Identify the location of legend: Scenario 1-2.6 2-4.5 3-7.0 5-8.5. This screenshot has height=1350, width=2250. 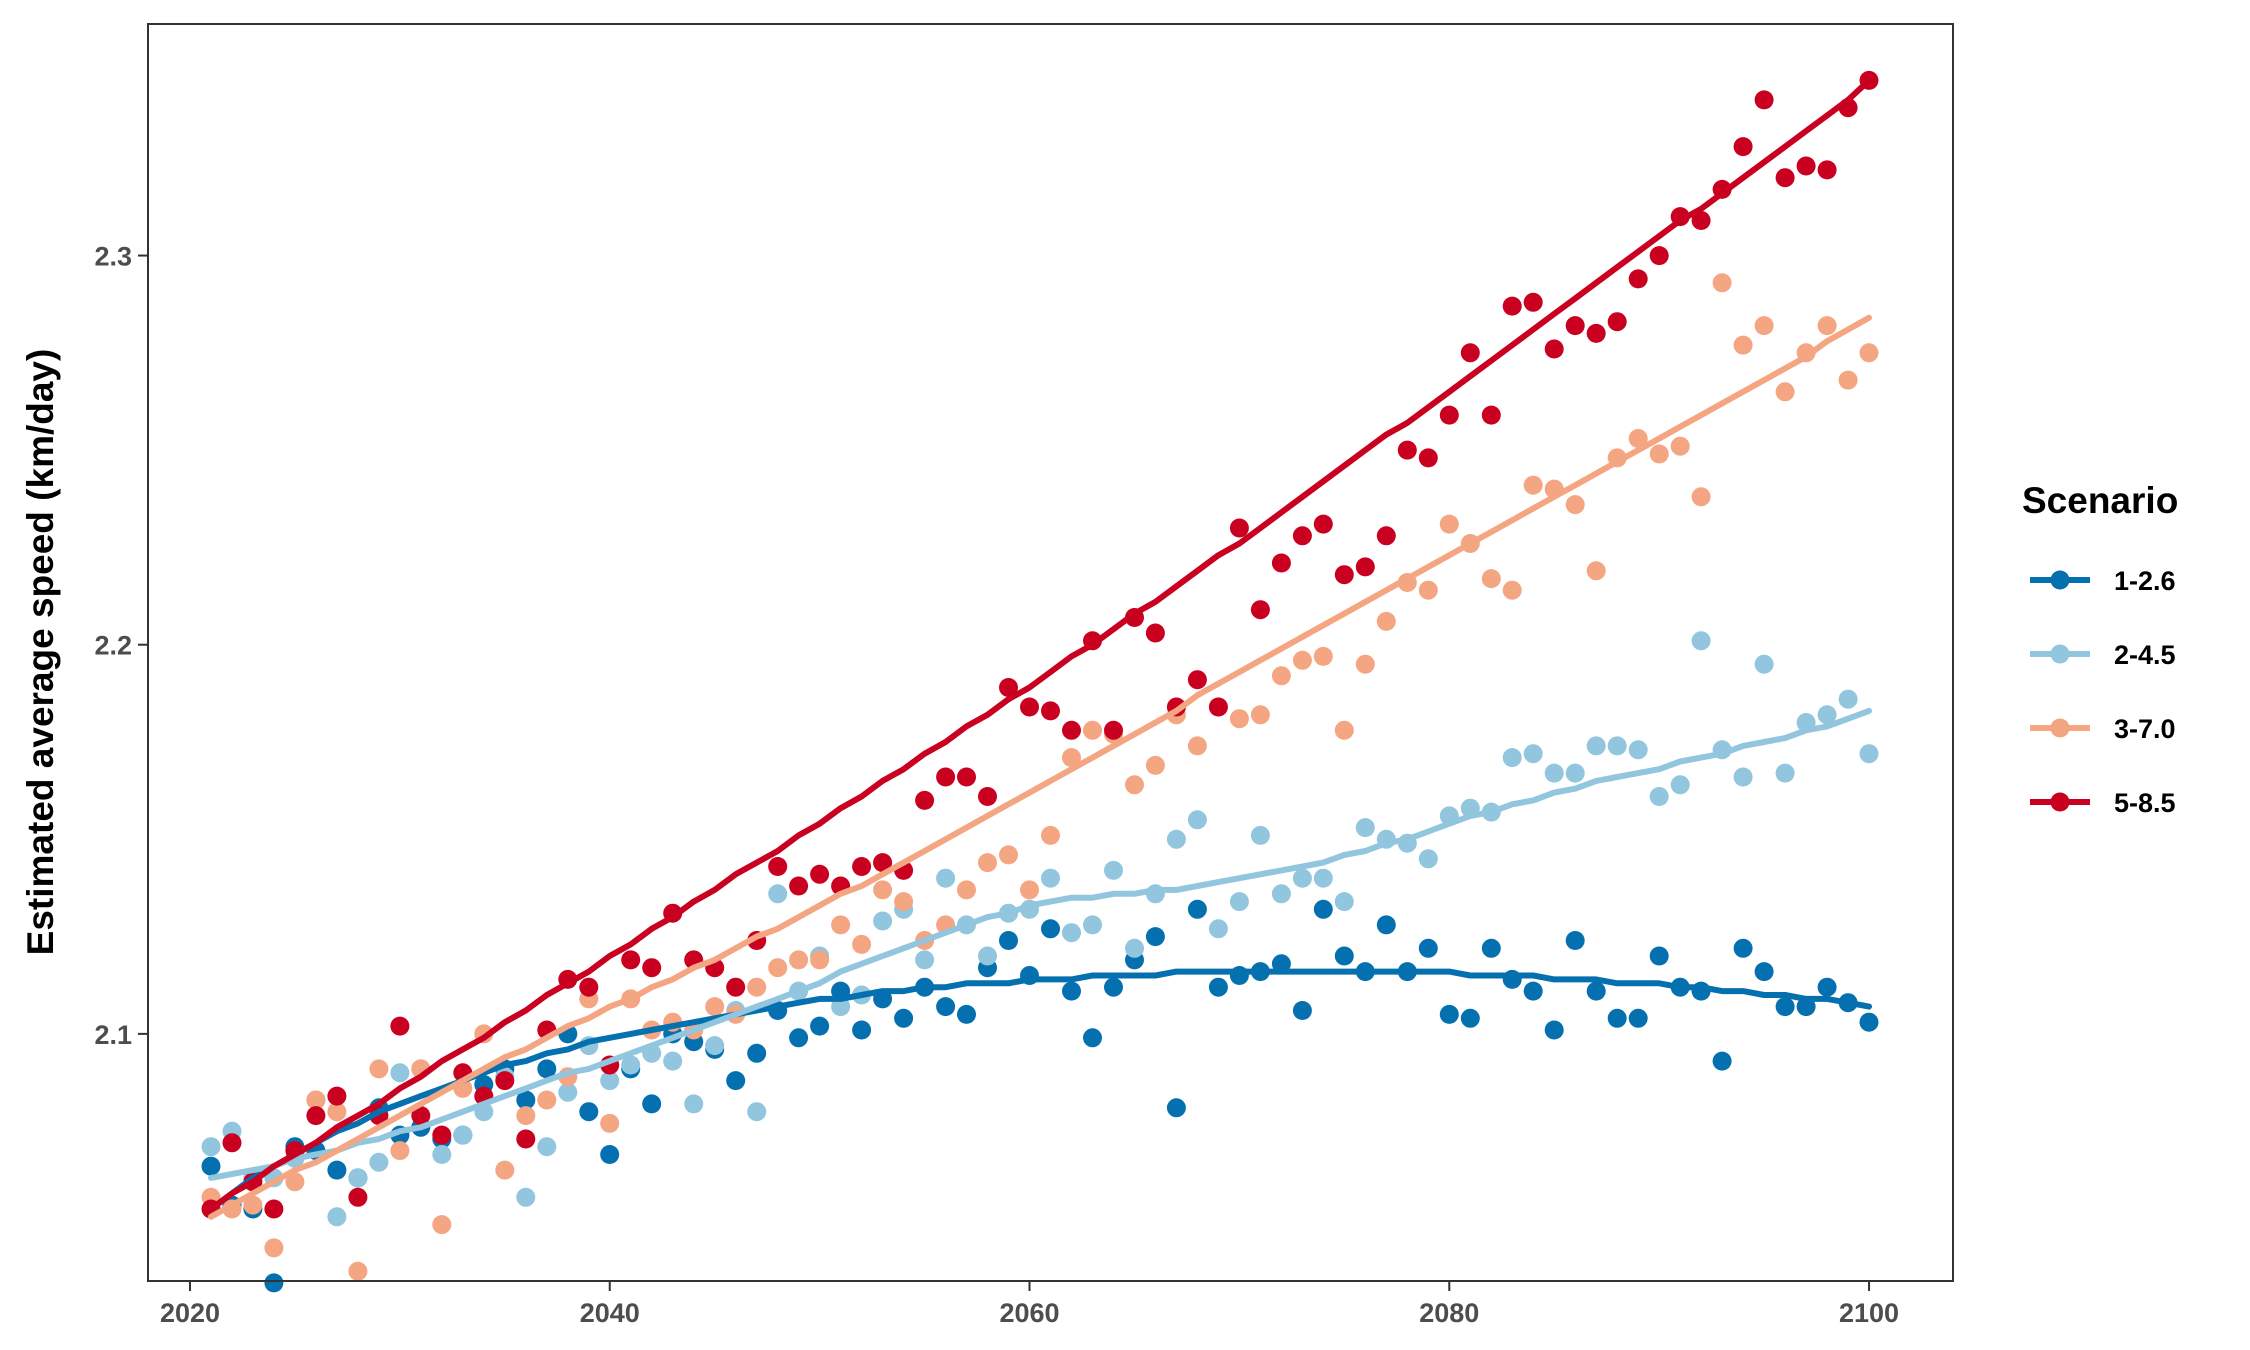
(2100, 649).